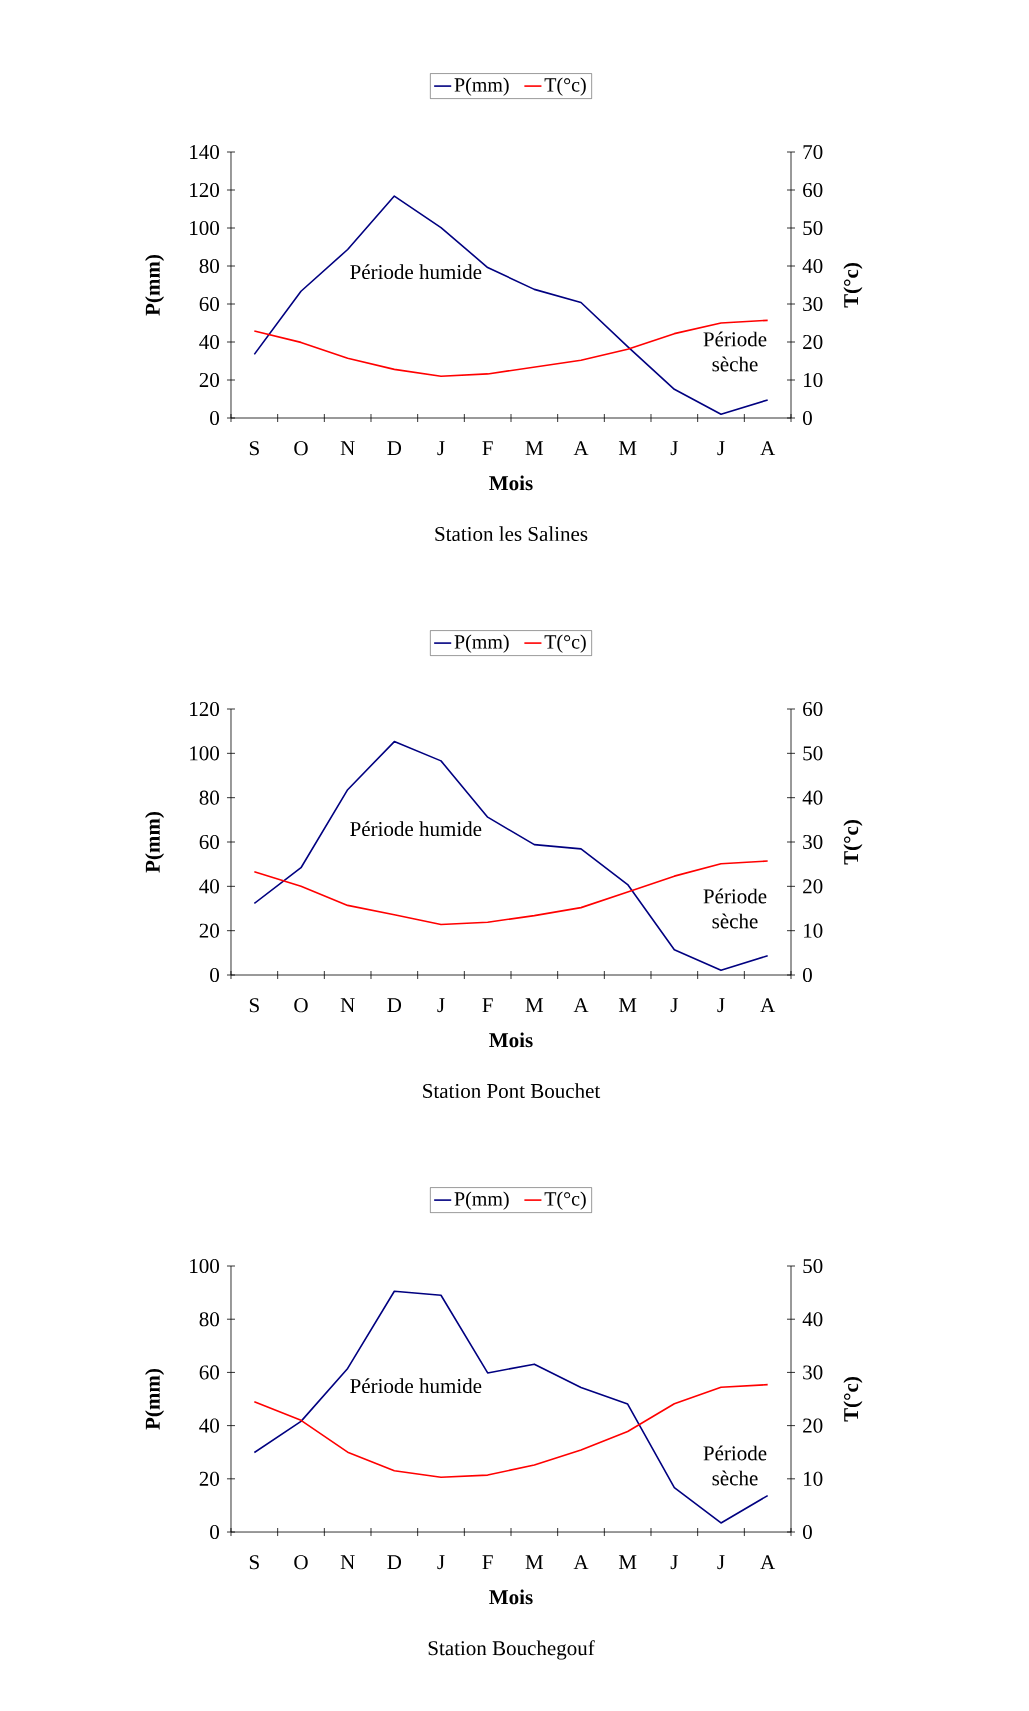  Describe the element at coordinates (813, 152) in the screenshot. I see `y2-tick-label: 70` at that location.